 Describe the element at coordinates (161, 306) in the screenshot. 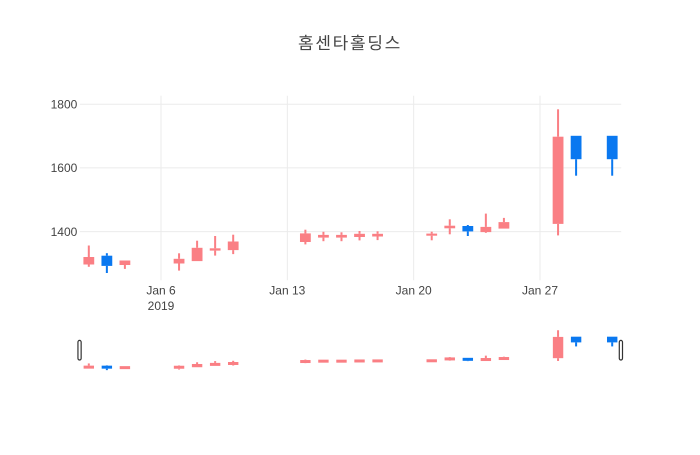

I see `svg-text: 2019` at that location.